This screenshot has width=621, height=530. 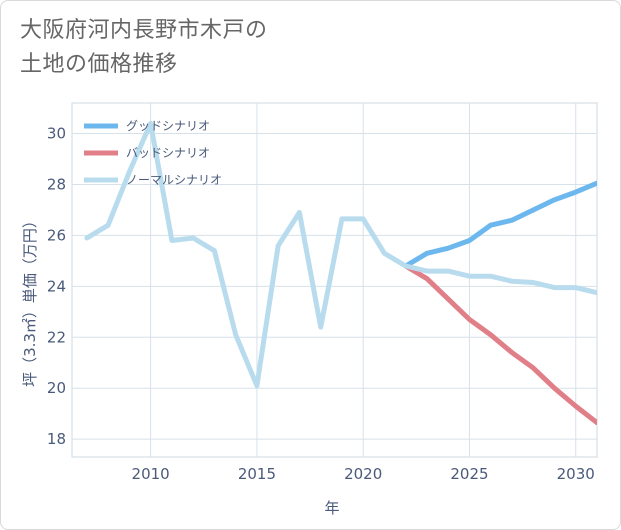 What do you see at coordinates (469, 474) in the screenshot?
I see `x-tick-label: 2025` at bounding box center [469, 474].